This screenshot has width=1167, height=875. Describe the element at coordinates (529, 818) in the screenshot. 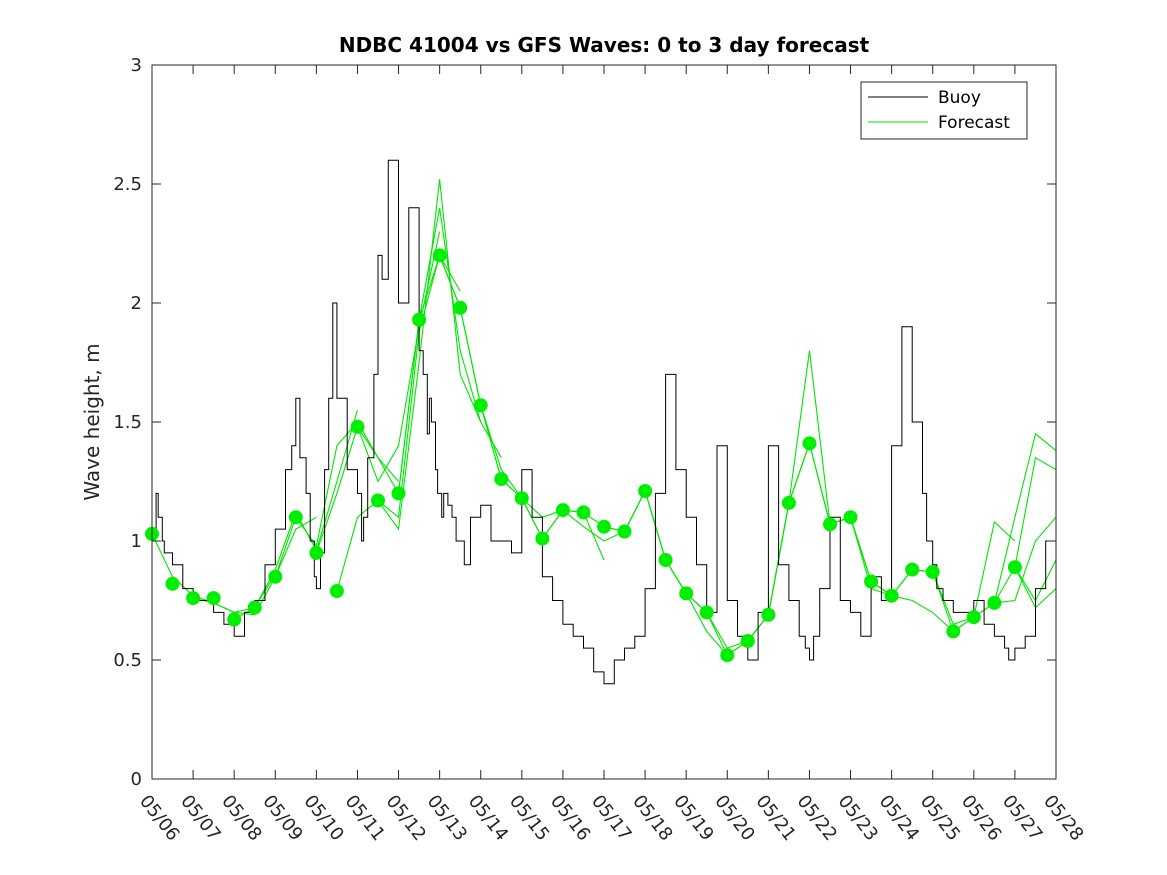

I see `x-tick-label: 05/15` at that location.